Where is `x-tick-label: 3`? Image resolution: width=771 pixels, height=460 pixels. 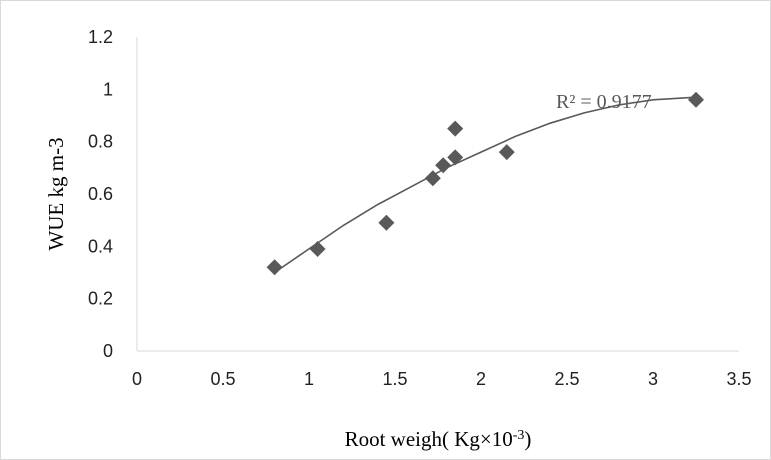
x-tick-label: 3 is located at coordinates (653, 379).